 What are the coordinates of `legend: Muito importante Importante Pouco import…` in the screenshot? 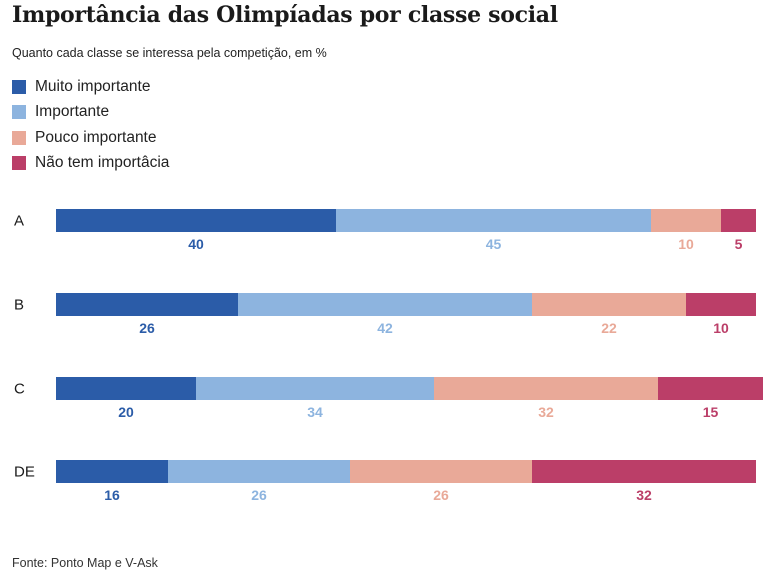 It's located at (90, 125).